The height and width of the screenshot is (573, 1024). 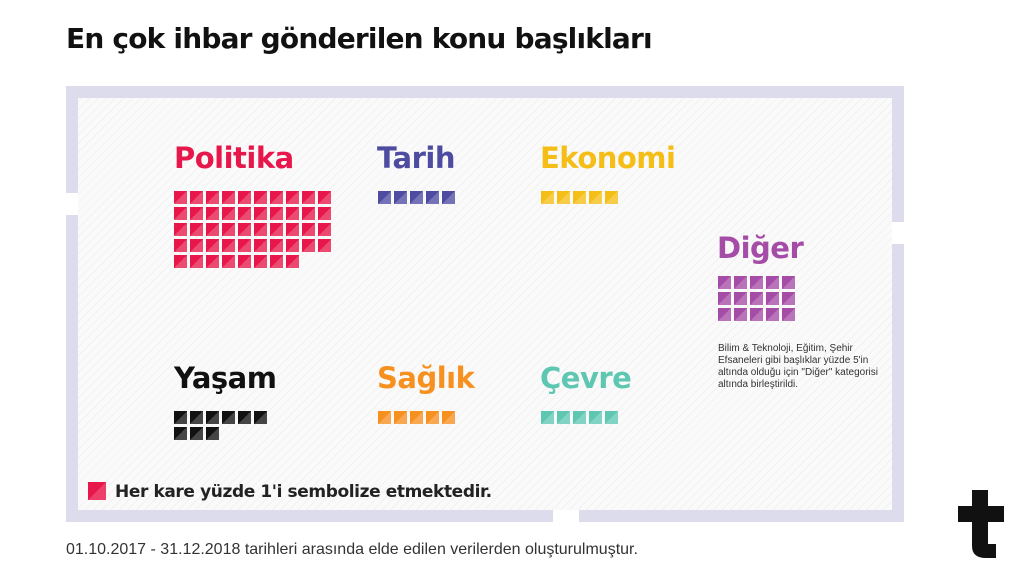 I want to click on legend-text: Her kare yüzde 1'i sembolize etmektedir., so click(x=303, y=492).